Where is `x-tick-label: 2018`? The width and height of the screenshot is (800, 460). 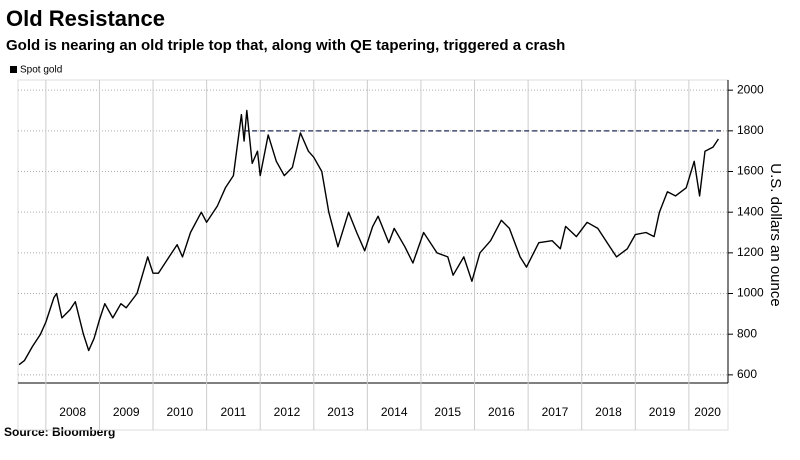 x-tick-label: 2018 is located at coordinates (608, 412).